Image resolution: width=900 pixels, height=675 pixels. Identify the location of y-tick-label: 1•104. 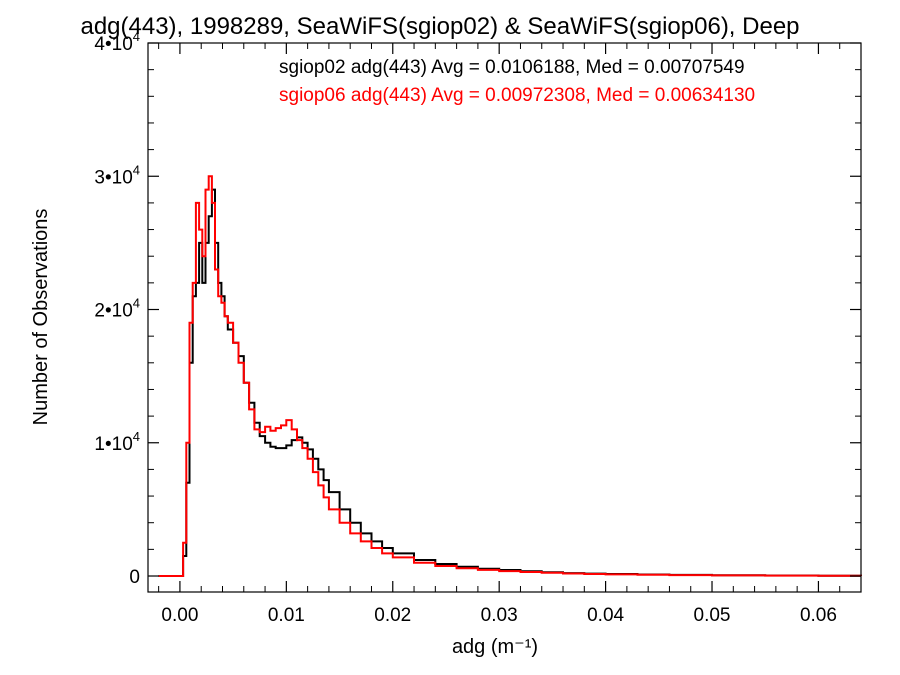
(117, 442).